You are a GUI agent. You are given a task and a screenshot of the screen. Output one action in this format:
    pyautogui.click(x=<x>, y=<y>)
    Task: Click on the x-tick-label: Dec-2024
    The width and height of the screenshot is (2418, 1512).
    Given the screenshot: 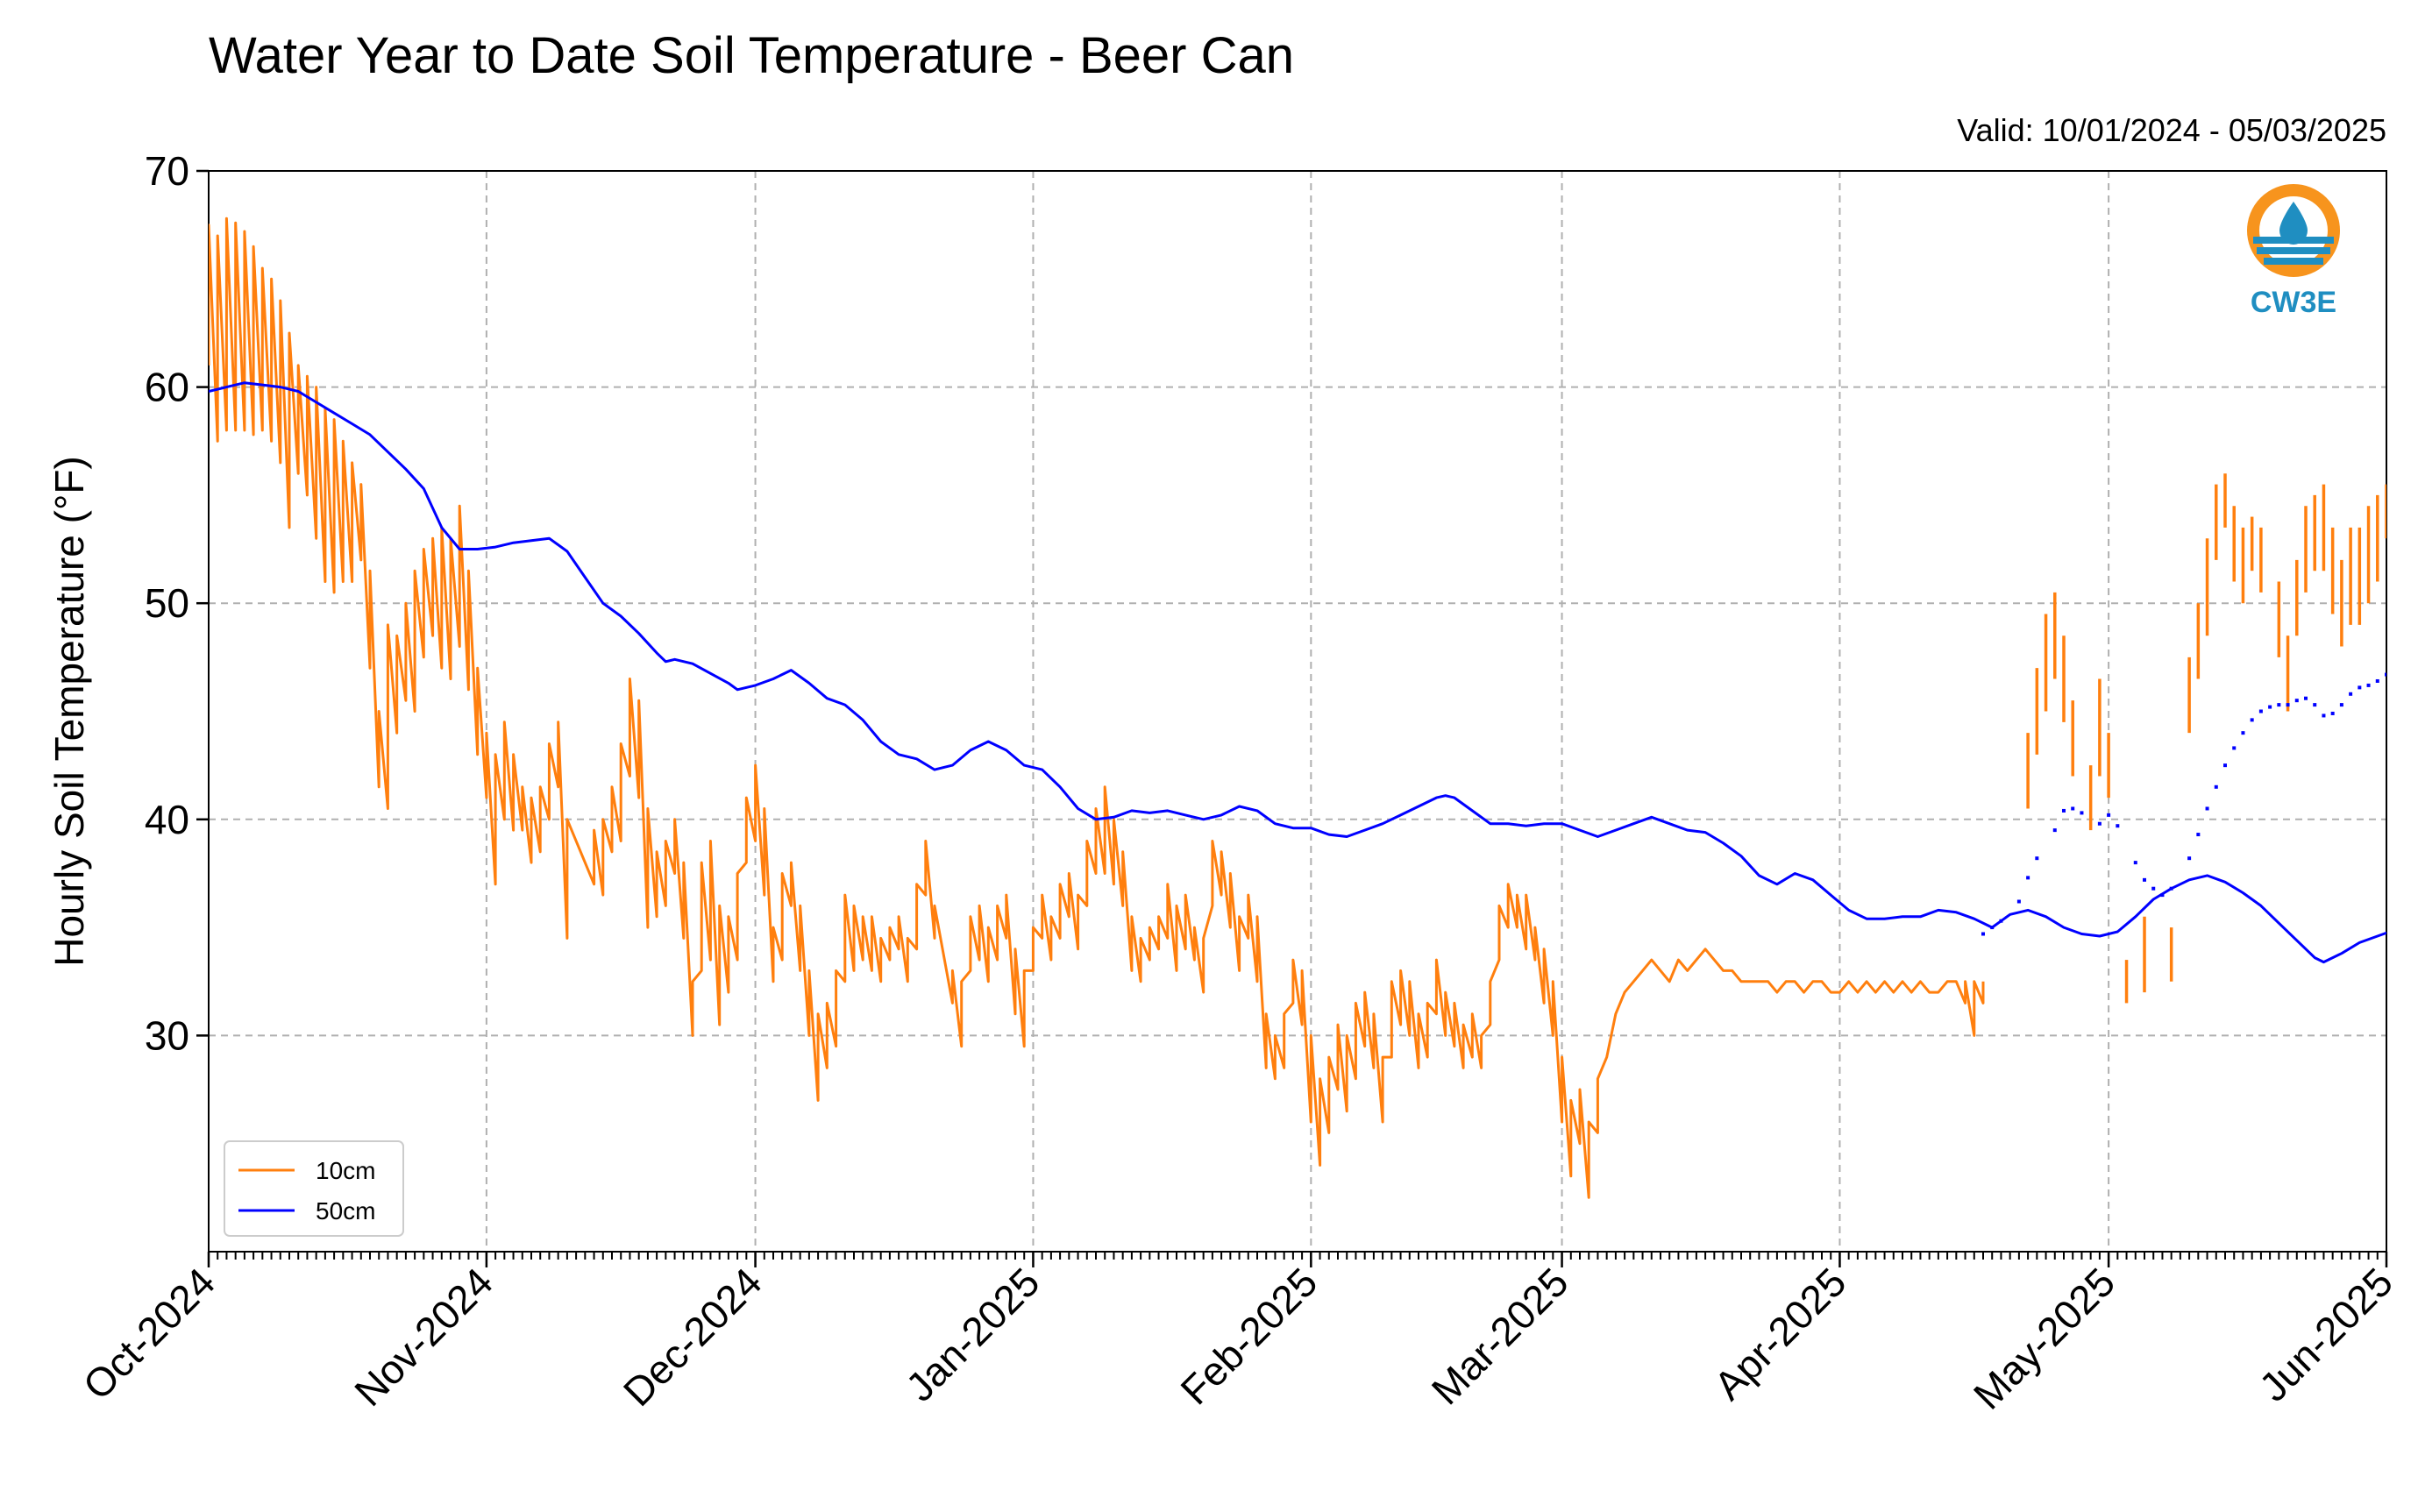 What is the action you would take?
    pyautogui.click(x=693, y=1337)
    